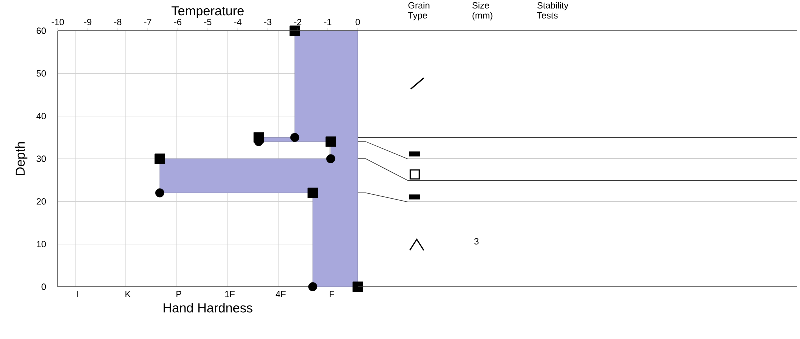 This screenshot has width=800, height=339. What do you see at coordinates (58, 22) in the screenshot?
I see `x-tick-label: -10` at bounding box center [58, 22].